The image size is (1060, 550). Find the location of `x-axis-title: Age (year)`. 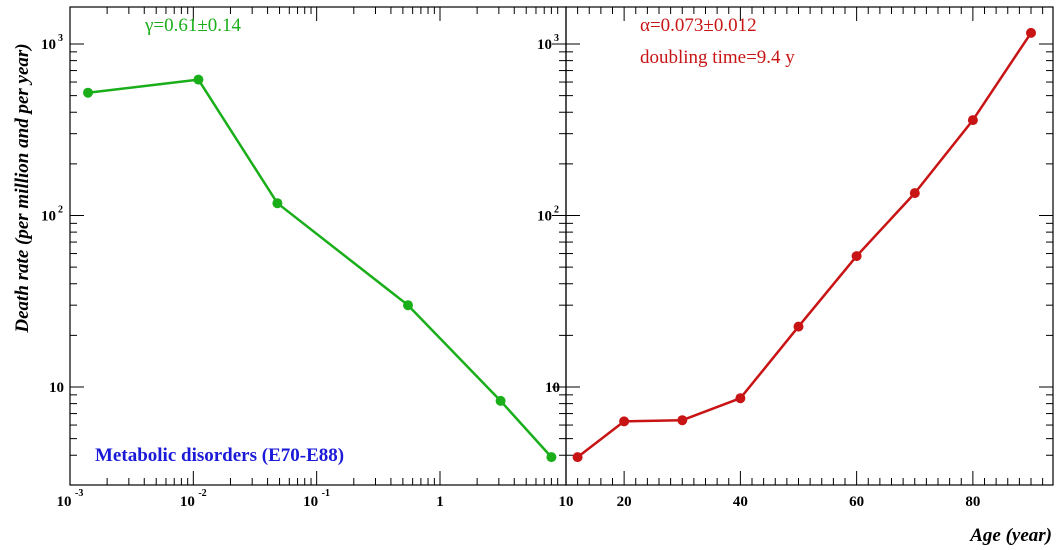

x-axis-title: Age (year) is located at coordinates (1010, 535).